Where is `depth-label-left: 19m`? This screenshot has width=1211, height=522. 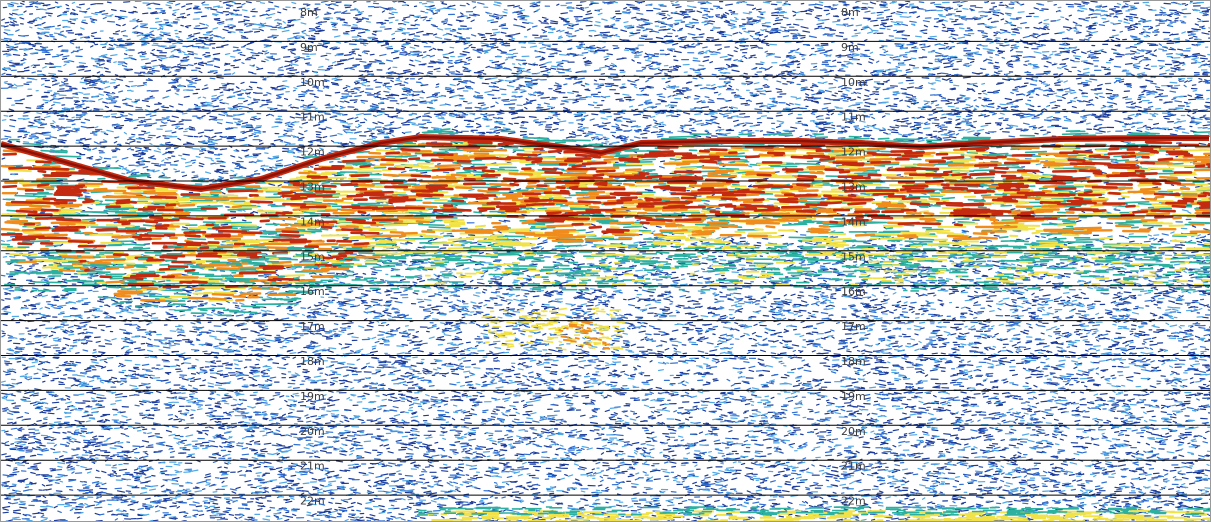 depth-label-left: 19m is located at coordinates (312, 396).